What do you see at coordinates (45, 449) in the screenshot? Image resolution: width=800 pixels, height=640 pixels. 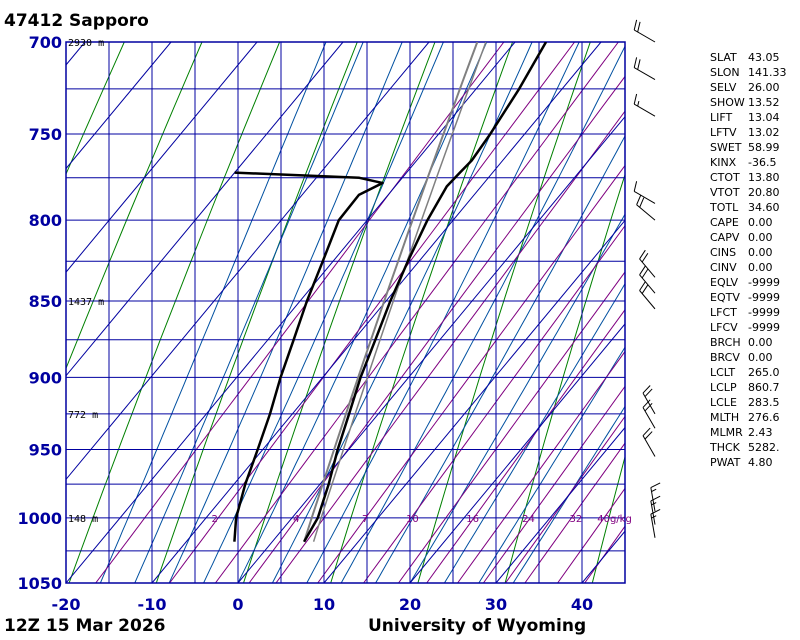 I see `pressure-label: 950` at bounding box center [45, 449].